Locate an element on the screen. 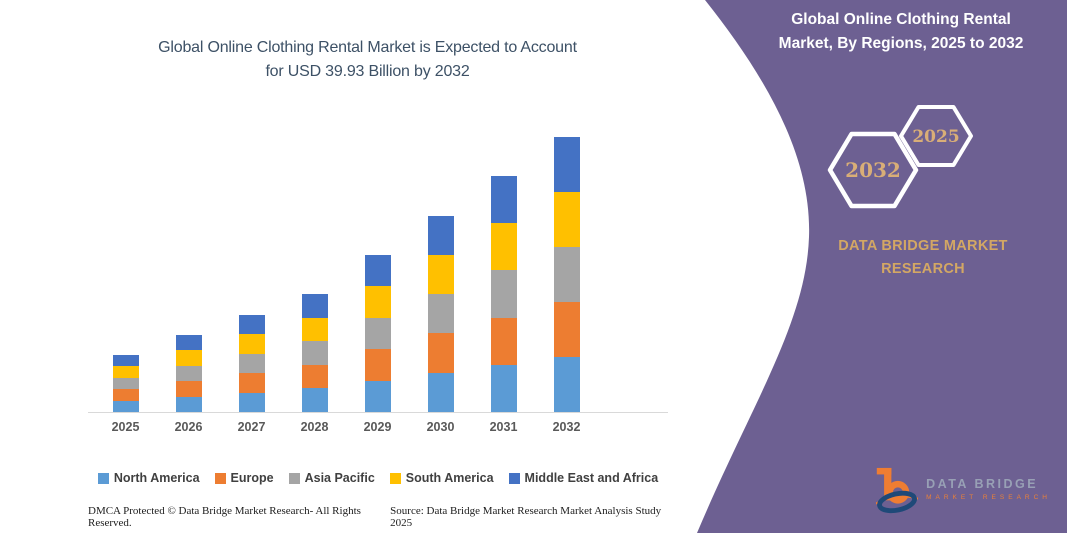 The image size is (1067, 533). stacked-bar-2026 is located at coordinates (188, 373).